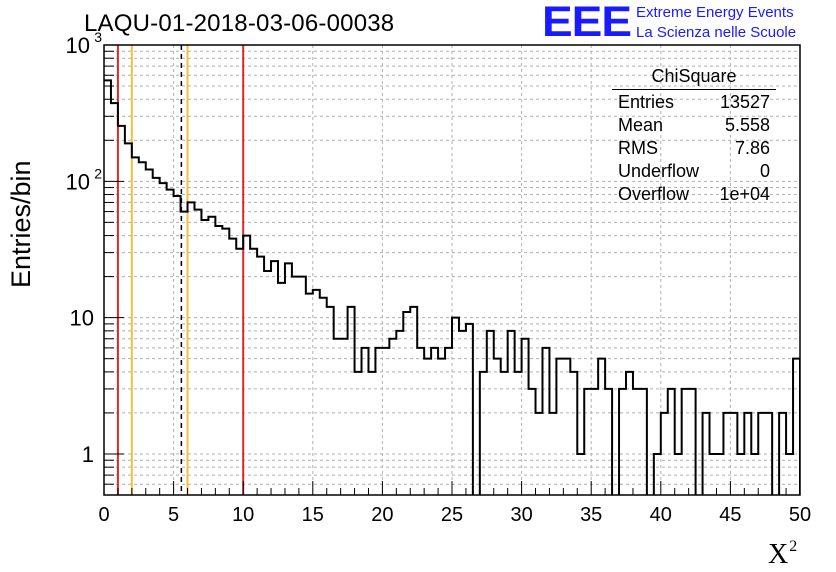  I want to click on reference-lines, so click(180, 270).